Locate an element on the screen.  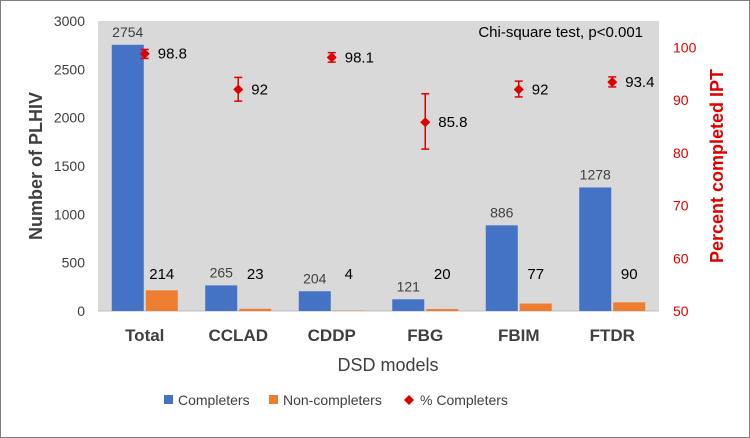
x-axis-title: DSD models is located at coordinates (387, 365).